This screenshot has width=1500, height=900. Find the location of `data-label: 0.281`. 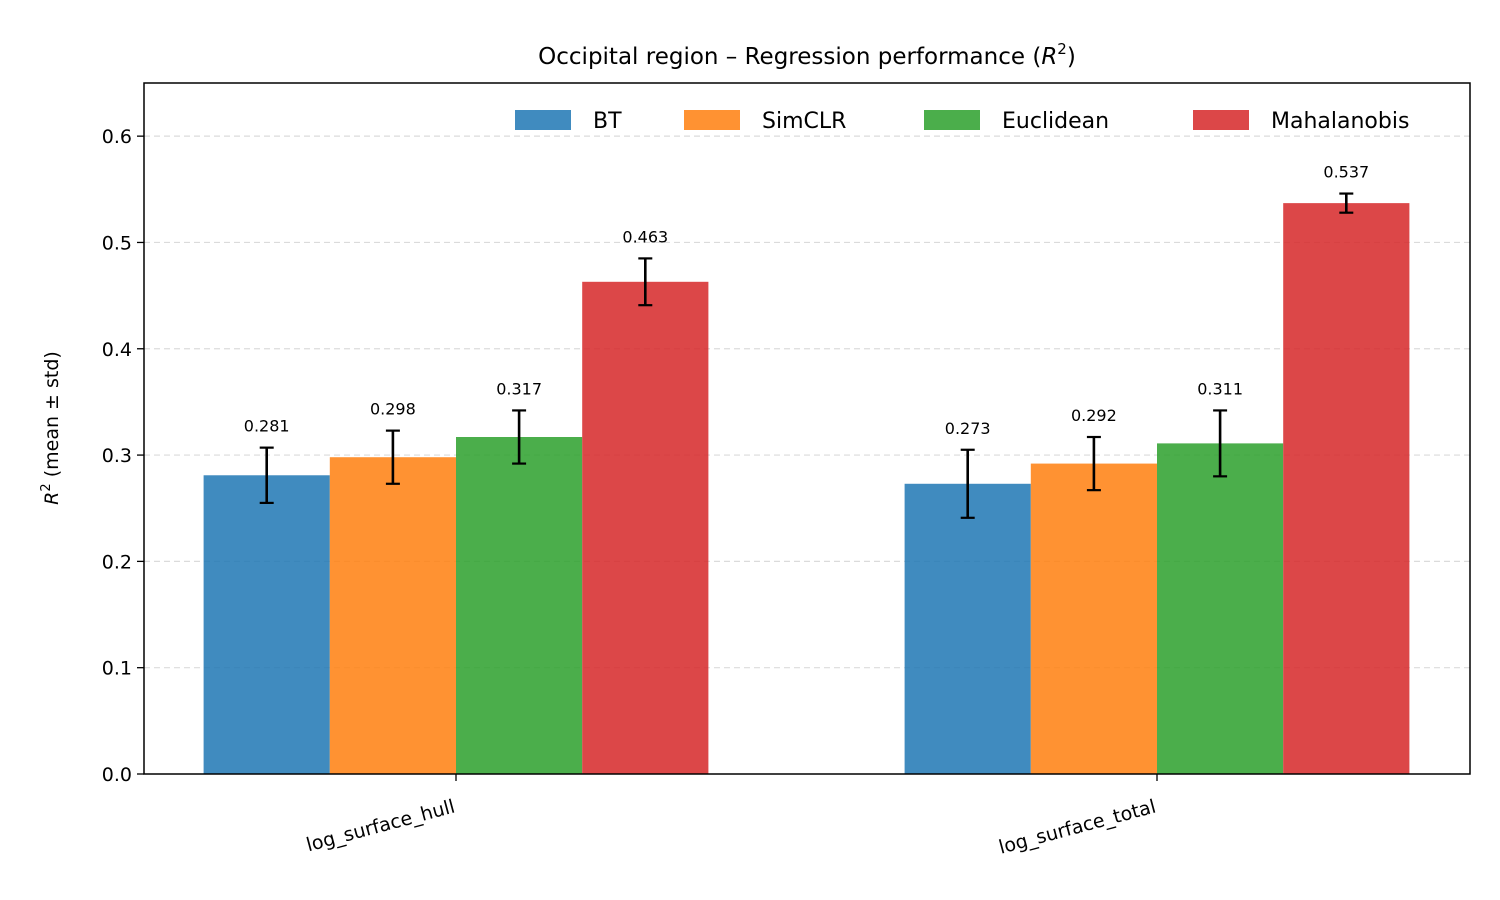

data-label: 0.281 is located at coordinates (267, 426).